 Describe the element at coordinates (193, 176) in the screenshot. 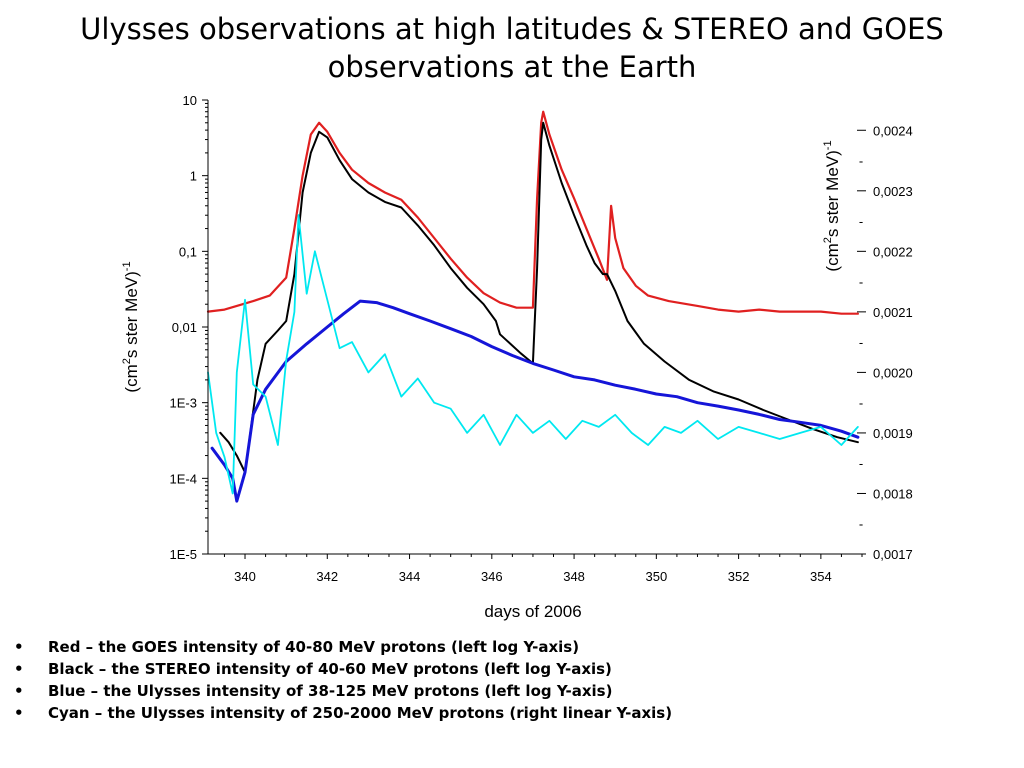

I see `y-left-tick-label: 1` at that location.